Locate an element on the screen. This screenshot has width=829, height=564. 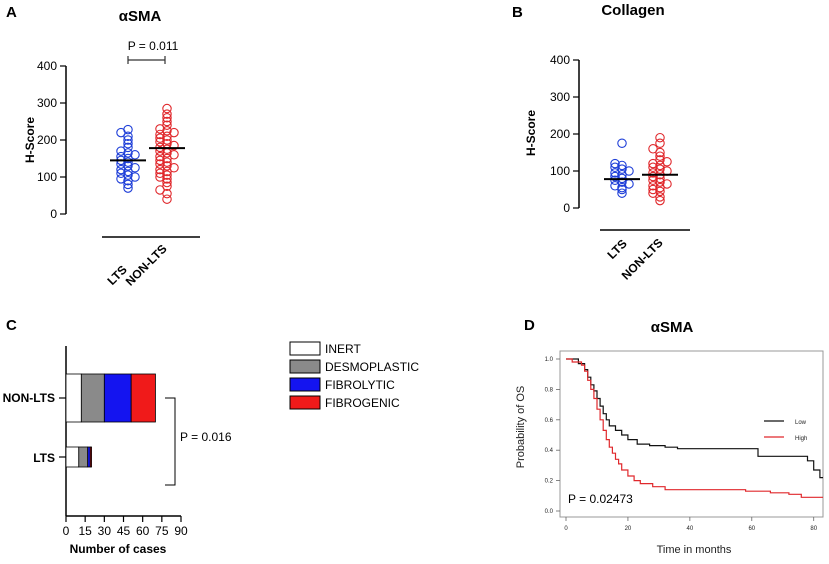
panel-a-ytick-label: 100 is located at coordinates (47, 177).